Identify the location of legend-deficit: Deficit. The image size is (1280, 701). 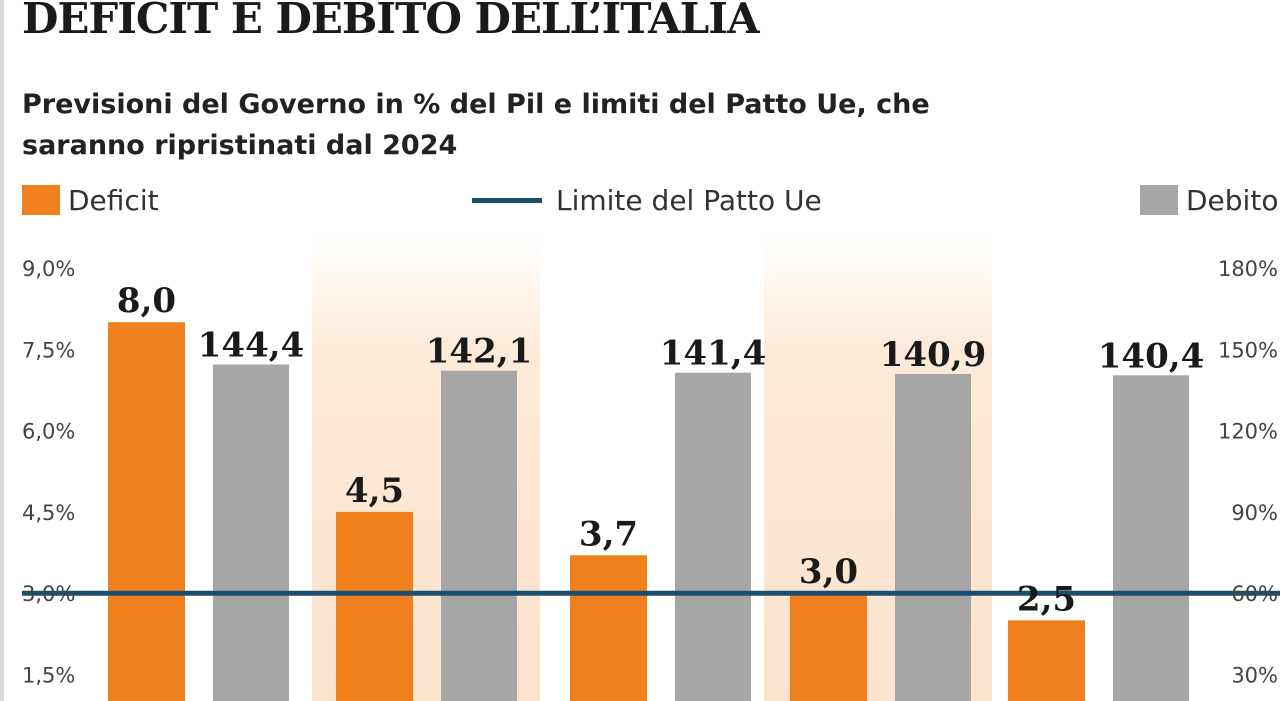
(90, 200).